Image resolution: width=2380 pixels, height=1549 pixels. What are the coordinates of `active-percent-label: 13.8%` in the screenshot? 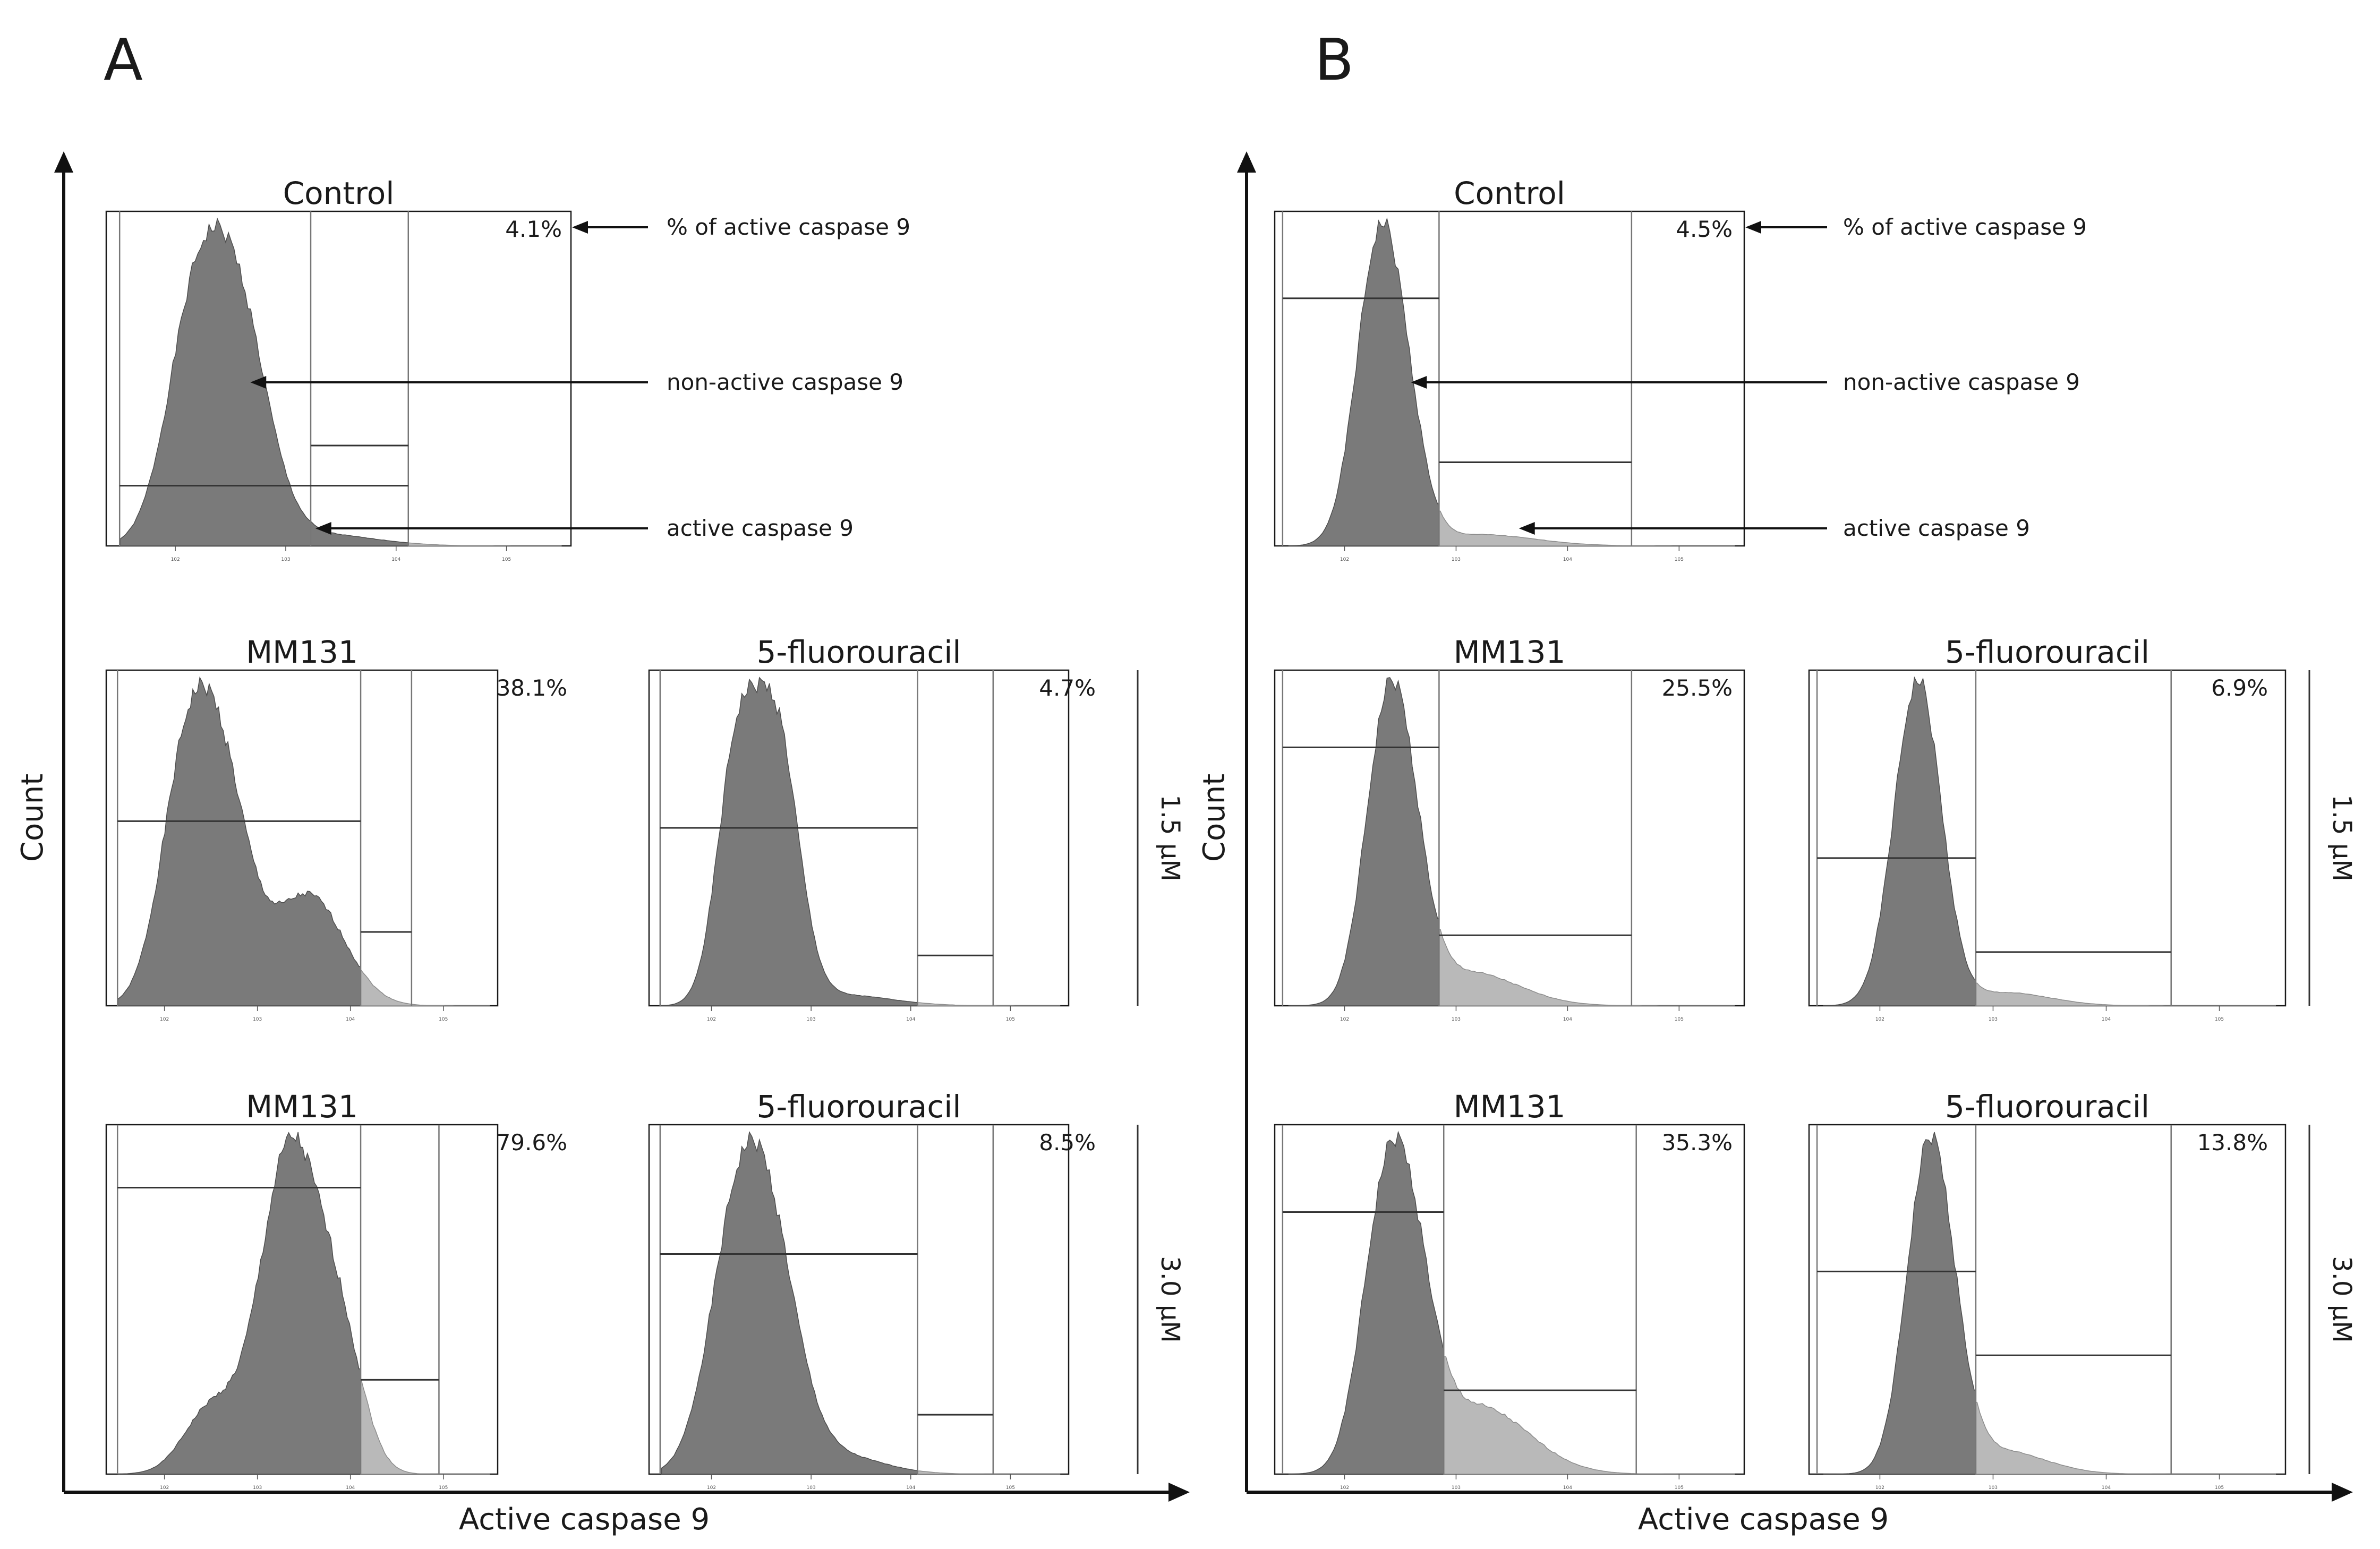 It's located at (2232, 1142).